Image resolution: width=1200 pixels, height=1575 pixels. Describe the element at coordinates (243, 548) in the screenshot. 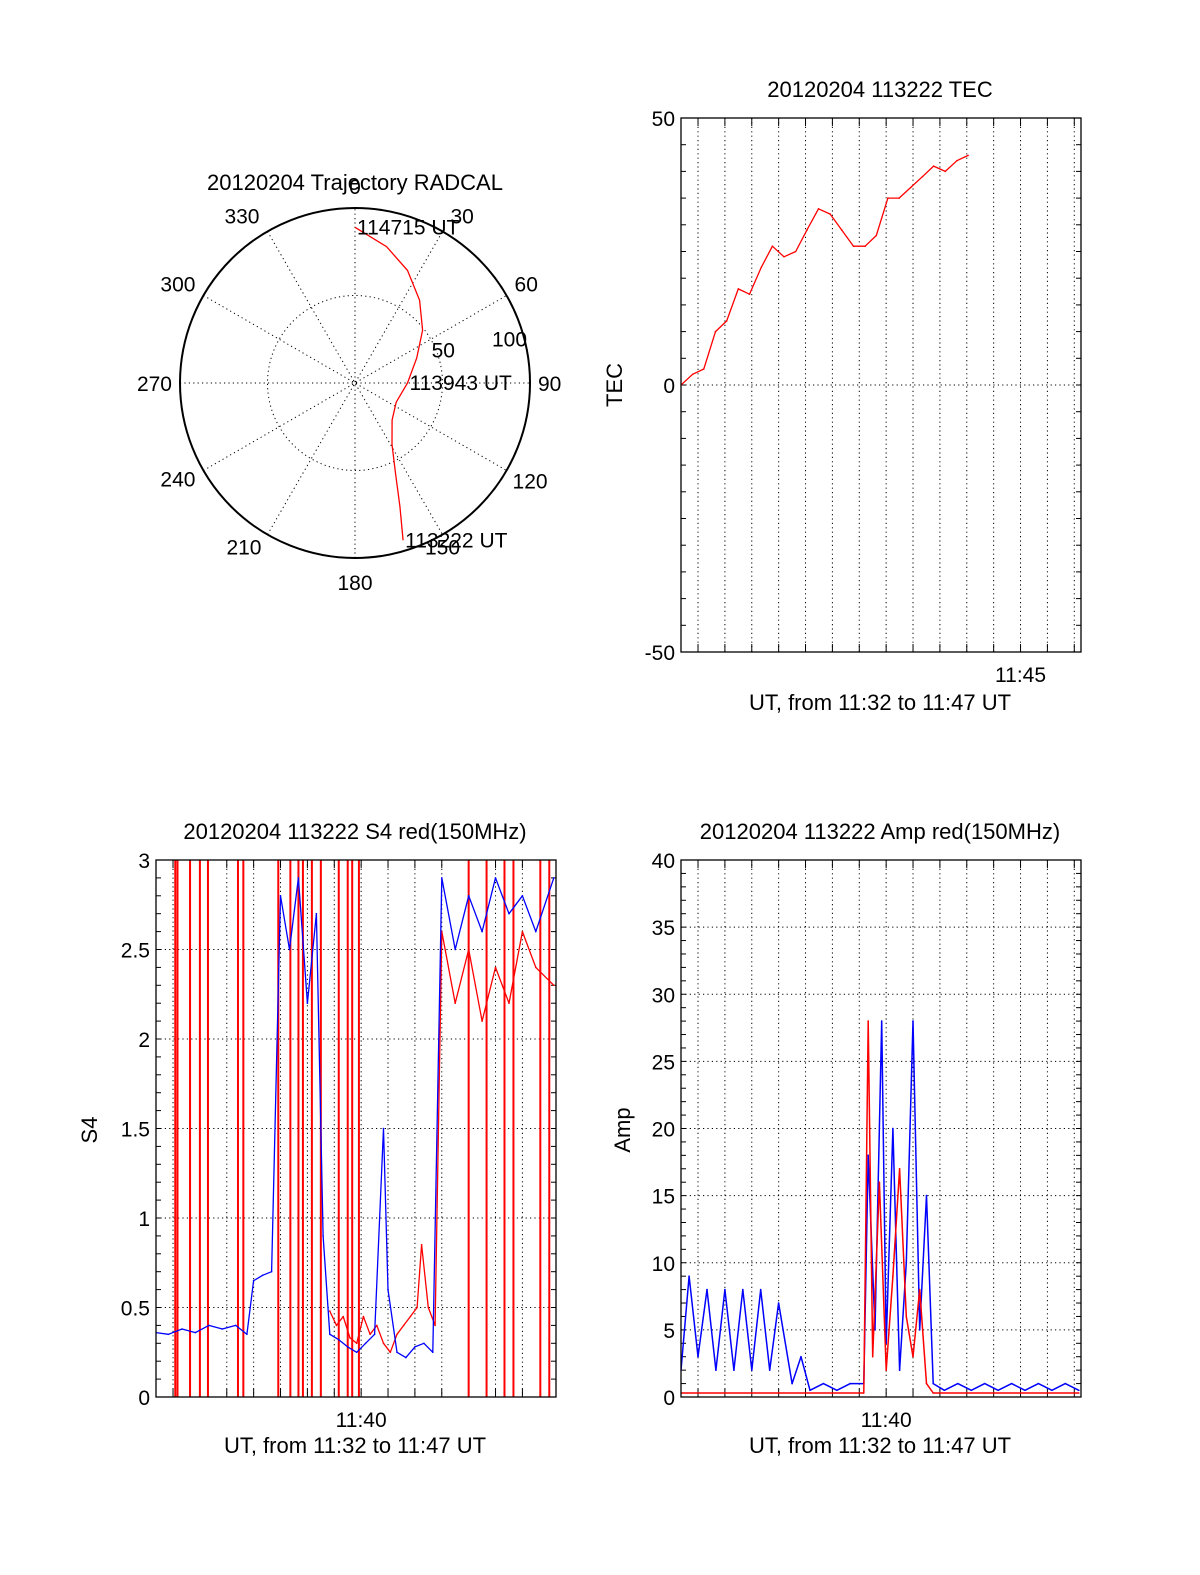

I see `polar-angle-label: 210` at that location.